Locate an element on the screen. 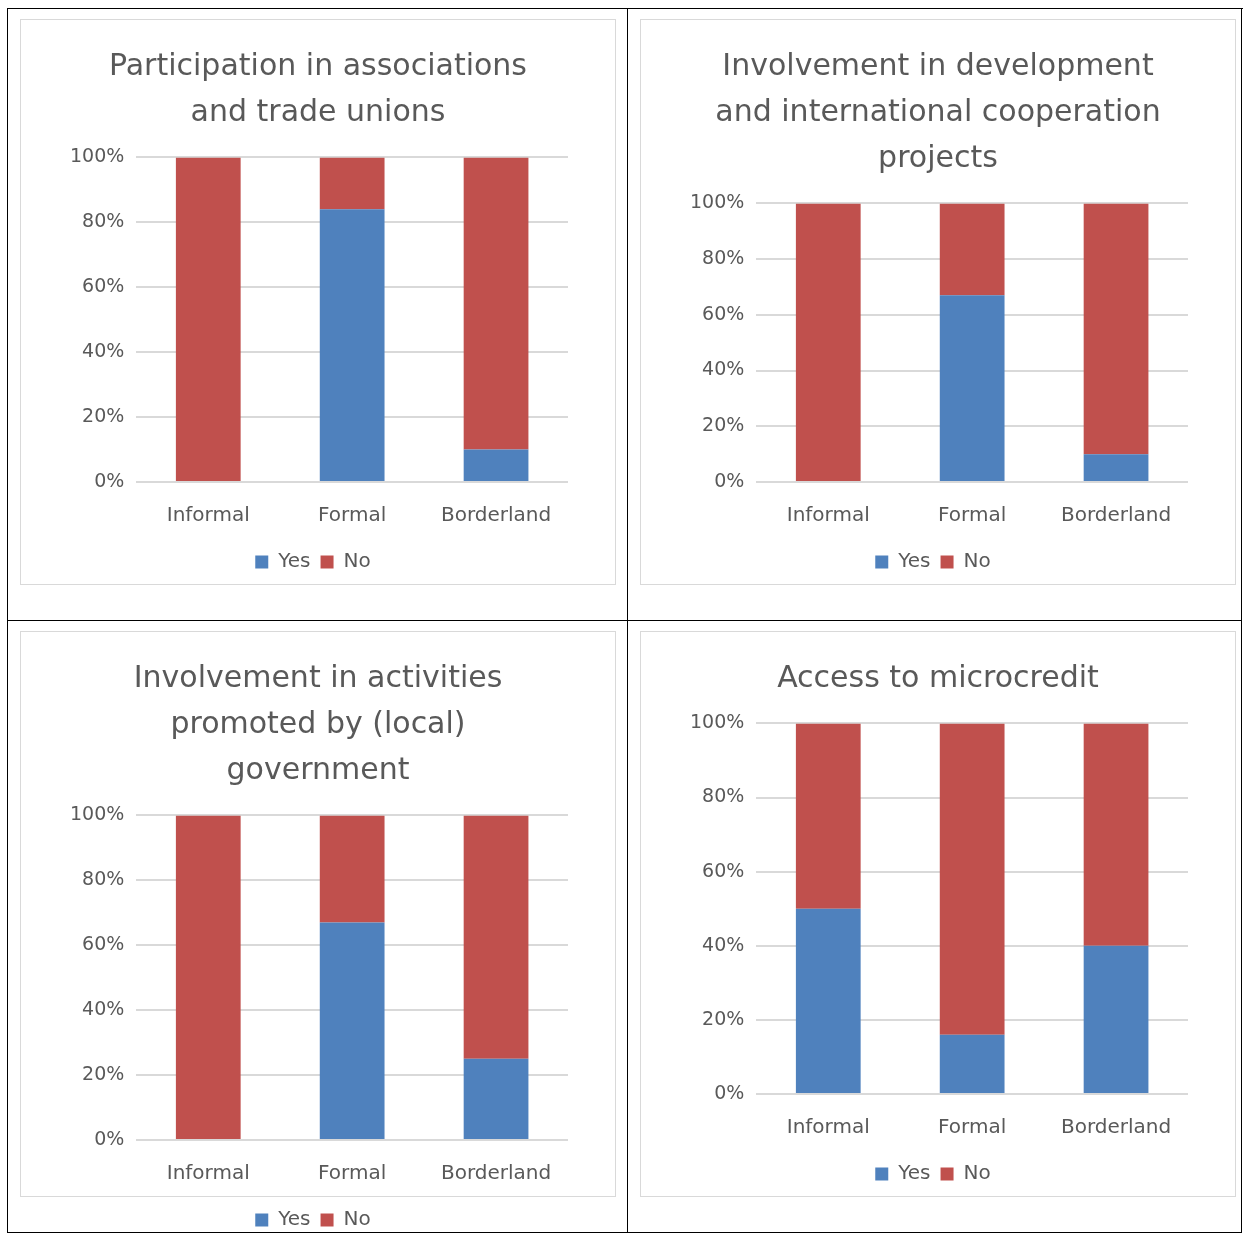 Image resolution: width=1243 pixels, height=1237 pixels. chart-title: Involvement in development and international cooperation projects is located at coordinates (938, 111).